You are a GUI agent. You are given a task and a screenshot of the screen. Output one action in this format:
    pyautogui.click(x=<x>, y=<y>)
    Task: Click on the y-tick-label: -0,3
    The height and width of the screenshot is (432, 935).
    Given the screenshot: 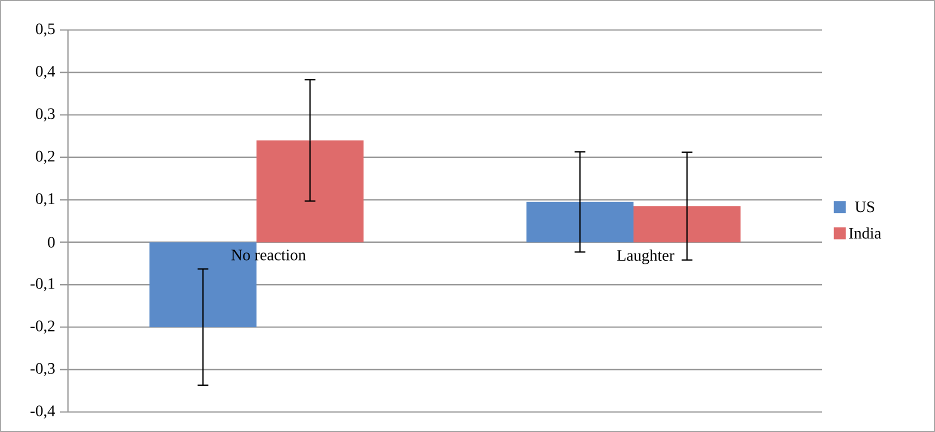 What is the action you would take?
    pyautogui.click(x=42, y=369)
    